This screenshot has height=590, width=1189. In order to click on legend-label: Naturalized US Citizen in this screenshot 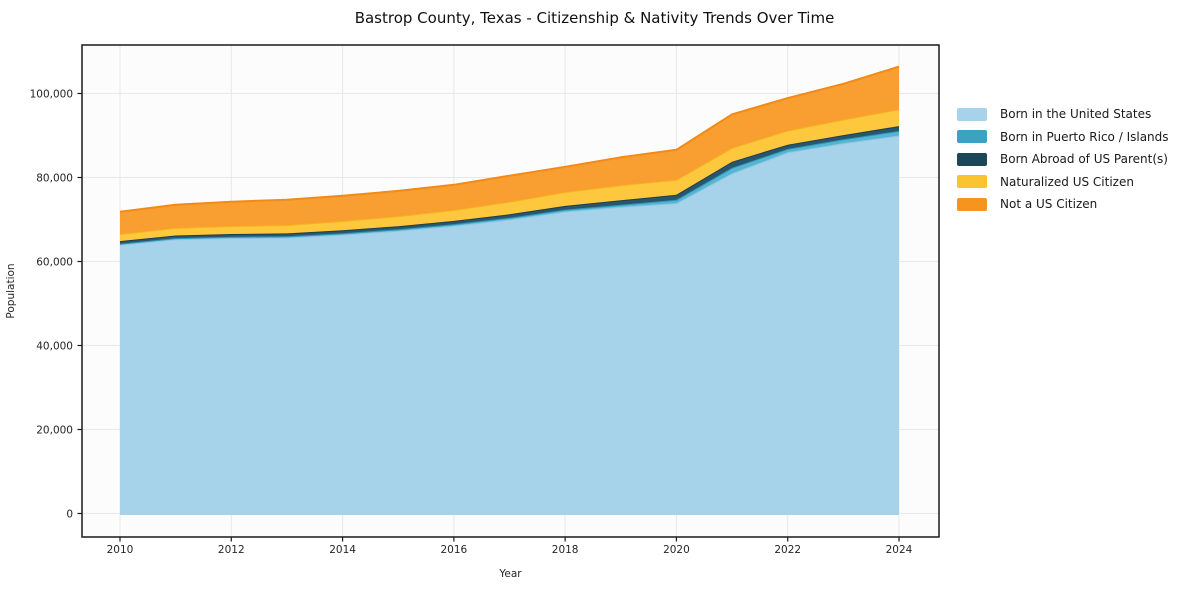, I will do `click(1067, 181)`.